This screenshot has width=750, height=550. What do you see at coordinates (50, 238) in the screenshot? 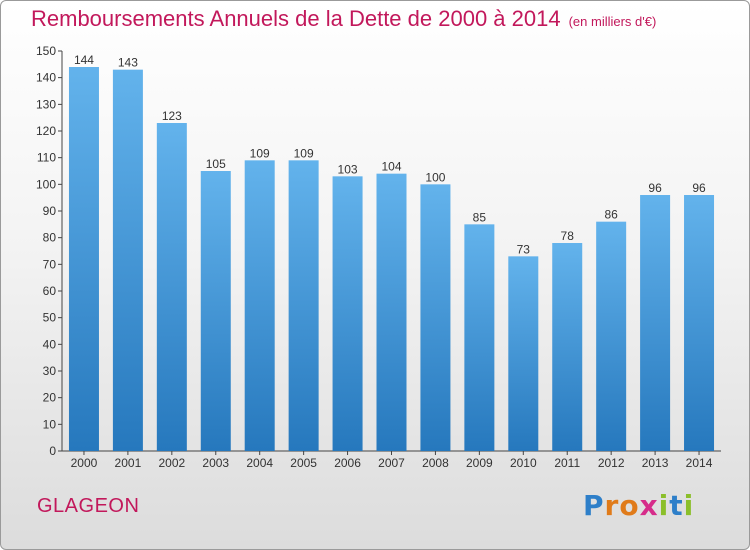
I see `y-tick-label: 80` at bounding box center [50, 238].